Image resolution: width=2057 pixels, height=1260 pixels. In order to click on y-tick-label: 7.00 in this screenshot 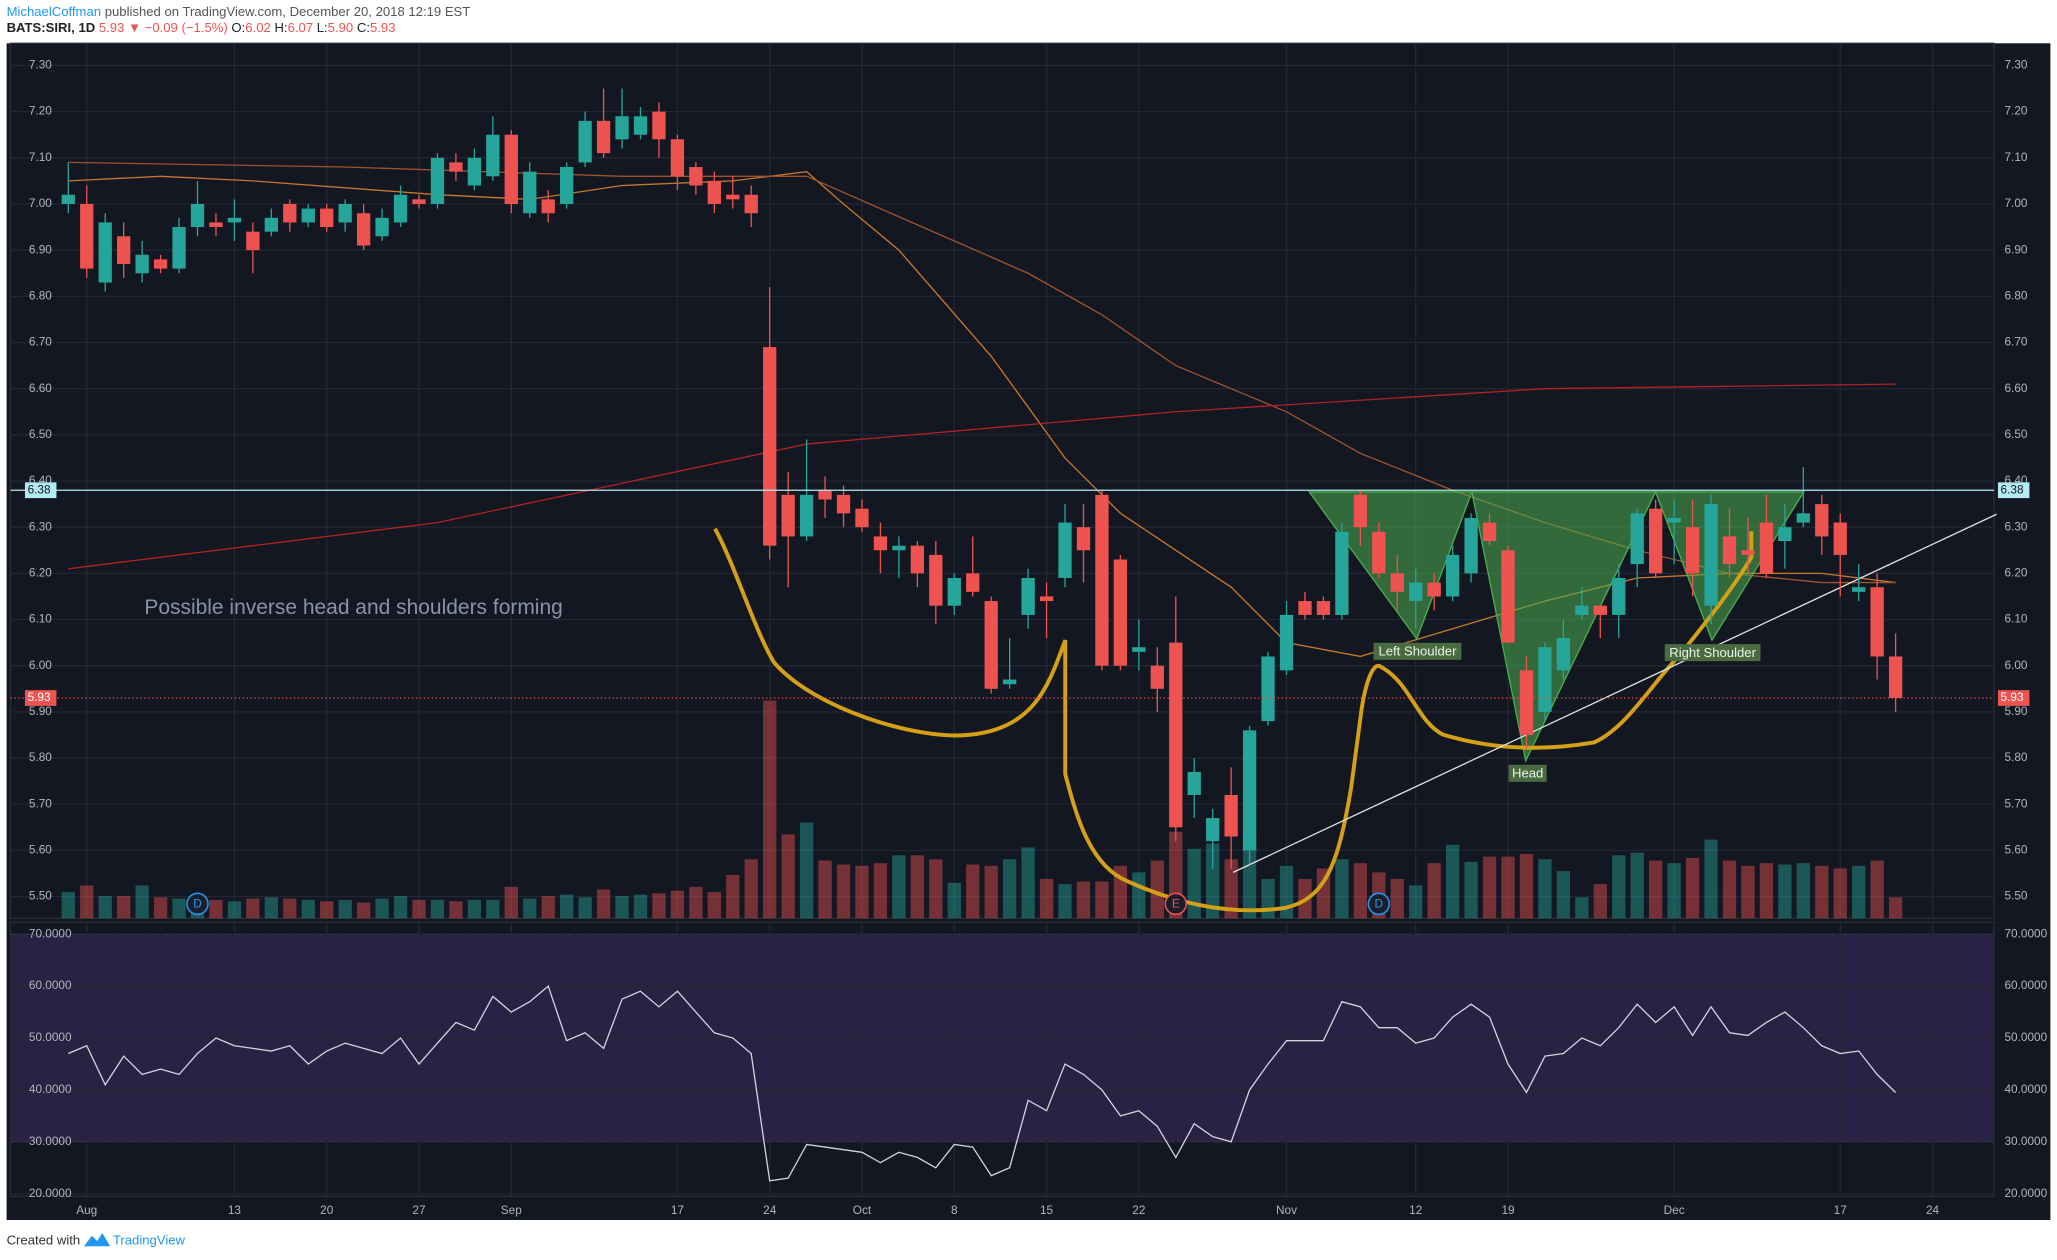, I will do `click(40, 203)`.